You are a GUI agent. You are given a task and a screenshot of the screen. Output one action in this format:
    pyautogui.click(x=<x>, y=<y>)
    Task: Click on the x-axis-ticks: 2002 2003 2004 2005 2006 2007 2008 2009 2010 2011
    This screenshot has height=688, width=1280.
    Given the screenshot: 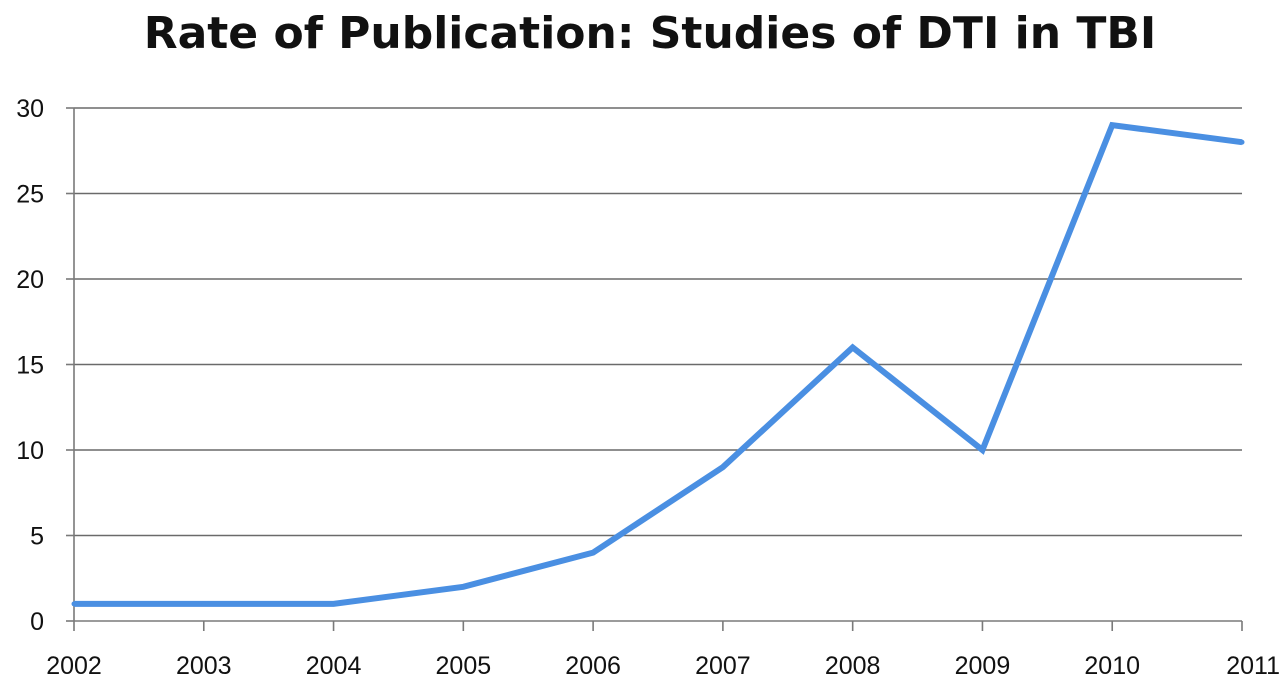 What is the action you would take?
    pyautogui.click(x=663, y=650)
    